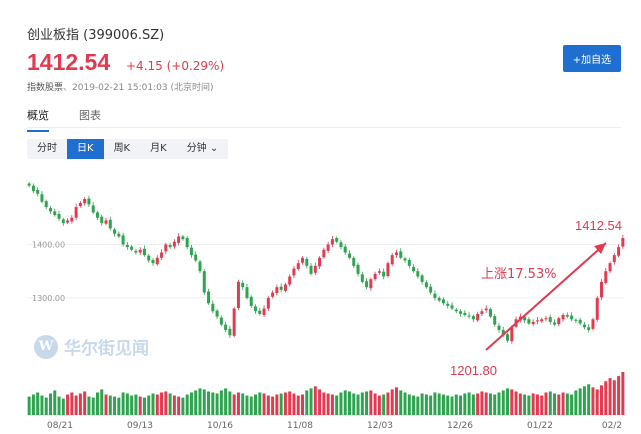  What do you see at coordinates (47, 148) in the screenshot?
I see `period-intraday: 分时` at bounding box center [47, 148].